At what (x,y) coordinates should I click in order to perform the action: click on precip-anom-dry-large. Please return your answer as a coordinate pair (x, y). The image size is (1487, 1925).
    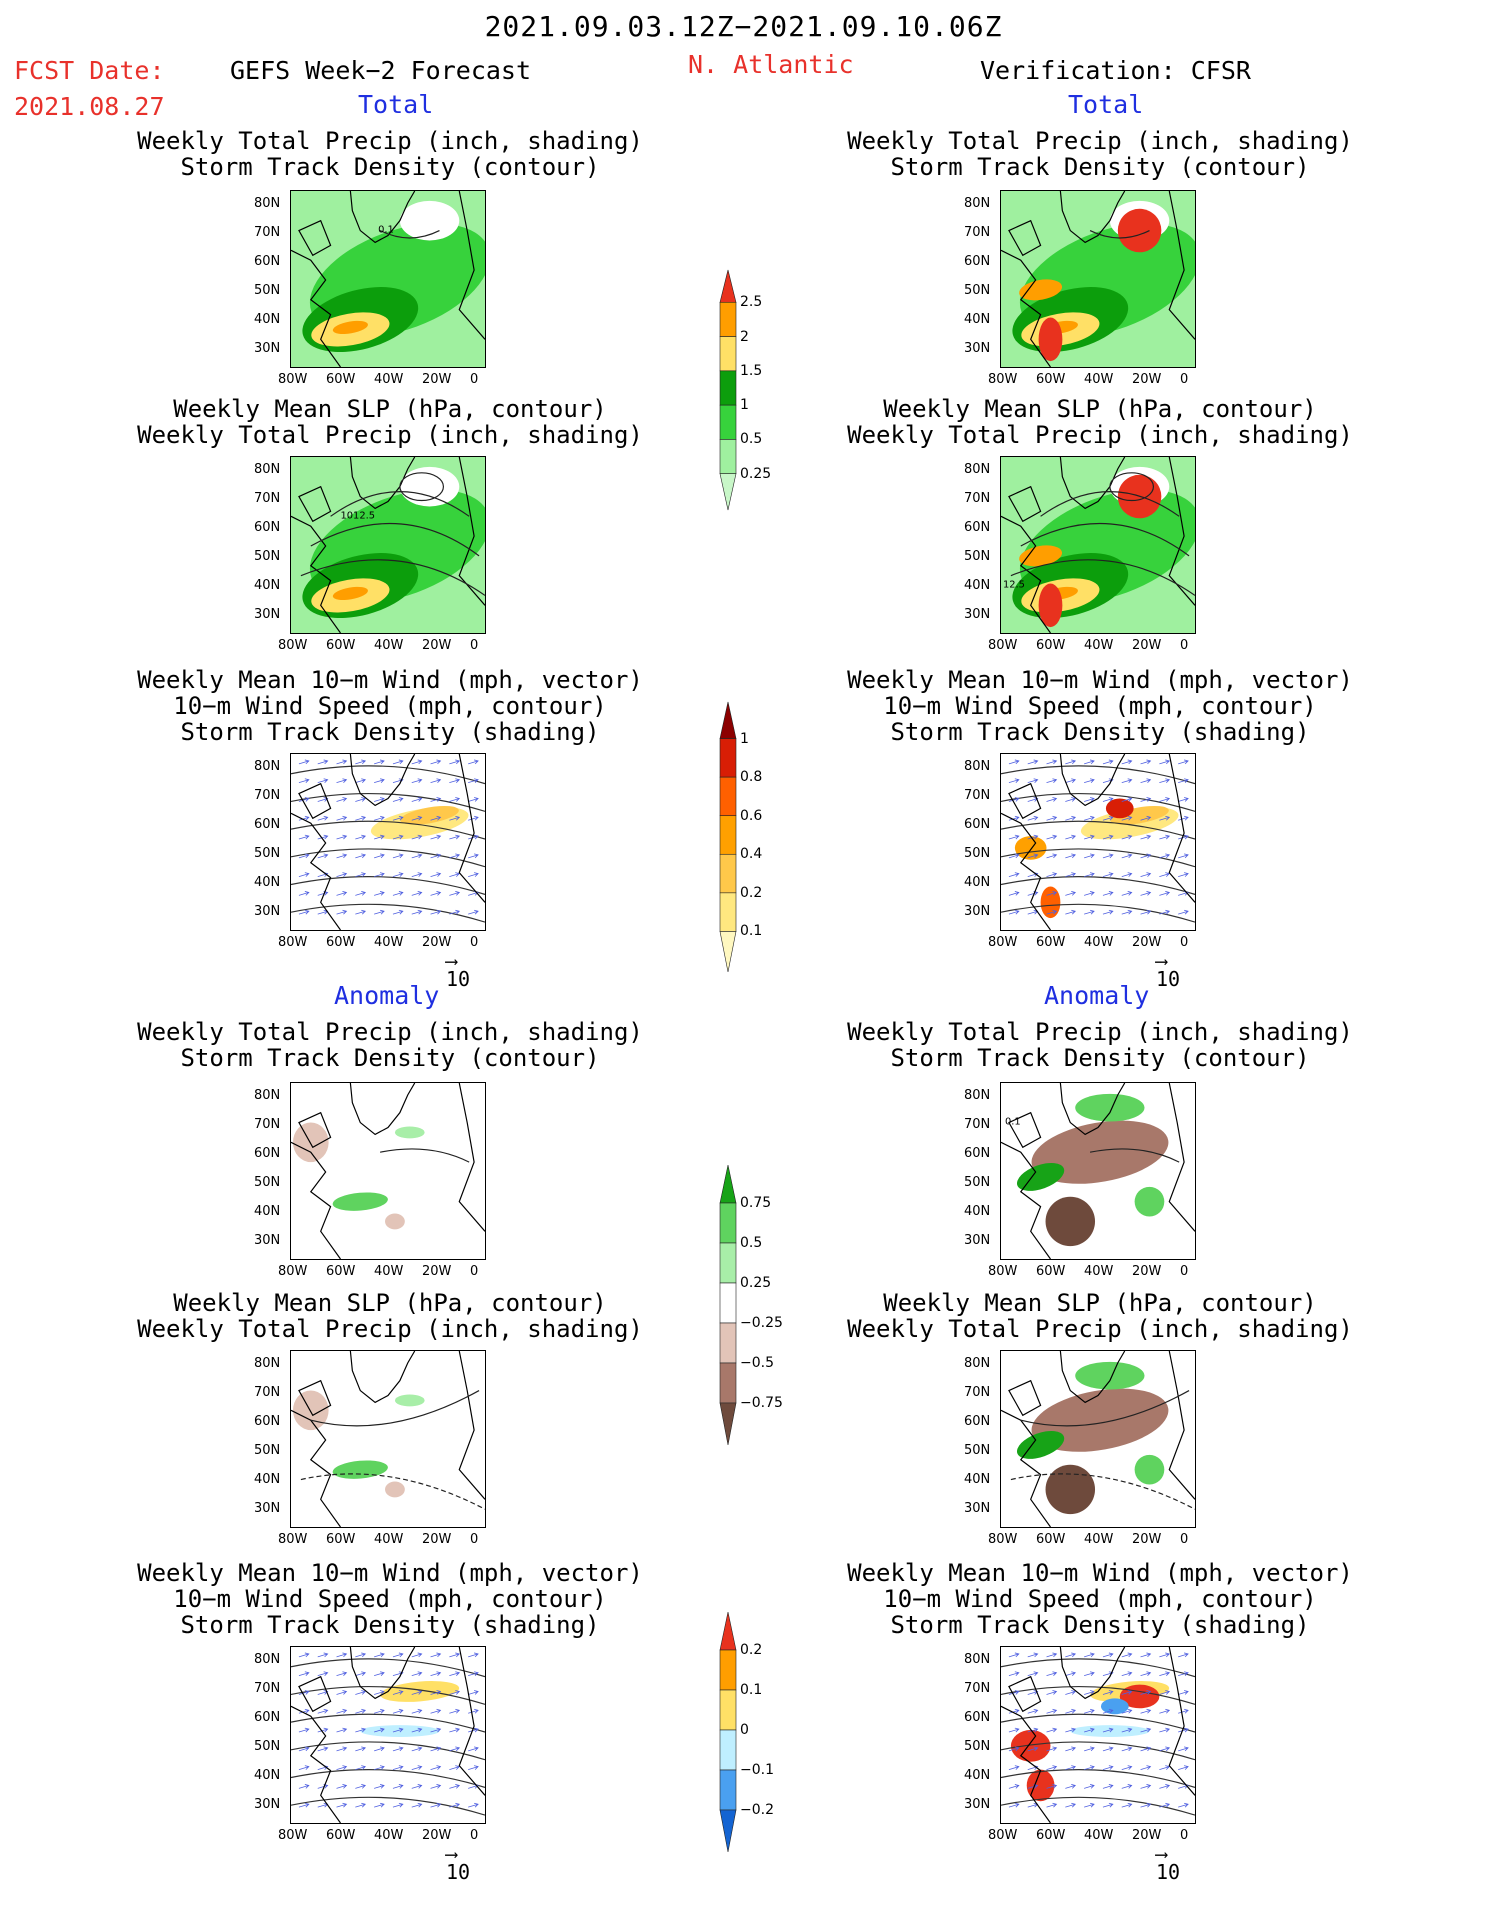
    Looking at the image, I should click on (1100, 1152).